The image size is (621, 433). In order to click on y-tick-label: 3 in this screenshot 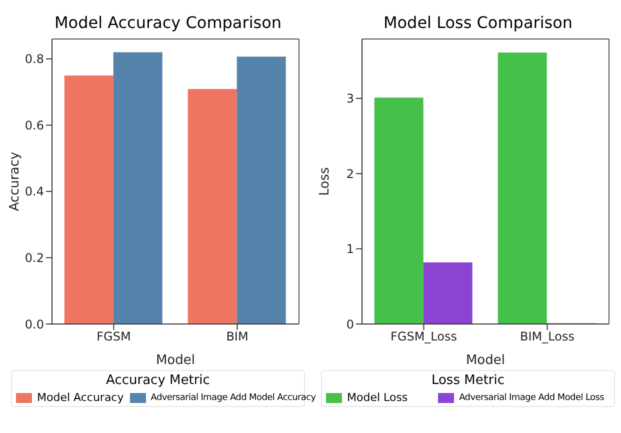, I will do `click(350, 99)`.